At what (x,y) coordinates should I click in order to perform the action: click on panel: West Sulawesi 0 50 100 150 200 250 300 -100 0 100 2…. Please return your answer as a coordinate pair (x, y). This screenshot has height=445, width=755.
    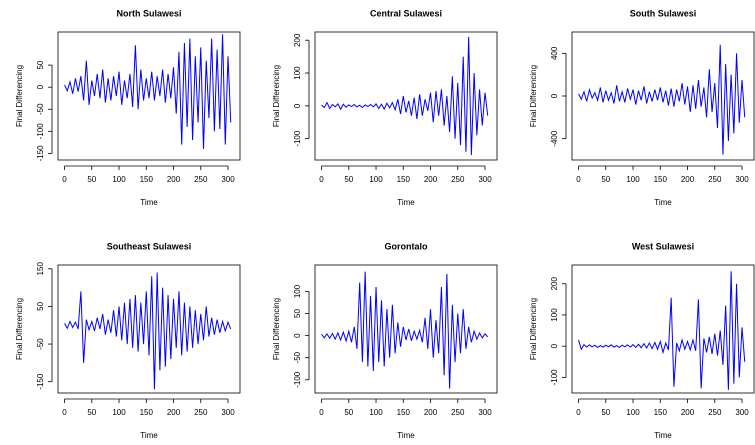
    Looking at the image, I should click on (642, 340).